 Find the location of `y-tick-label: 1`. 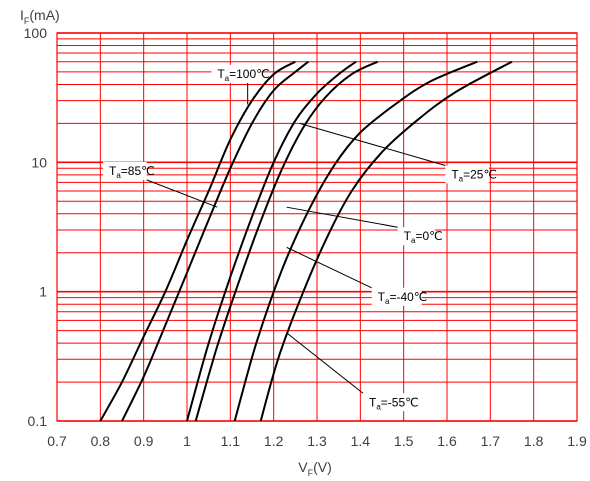

y-tick-label: 1 is located at coordinates (43, 292).